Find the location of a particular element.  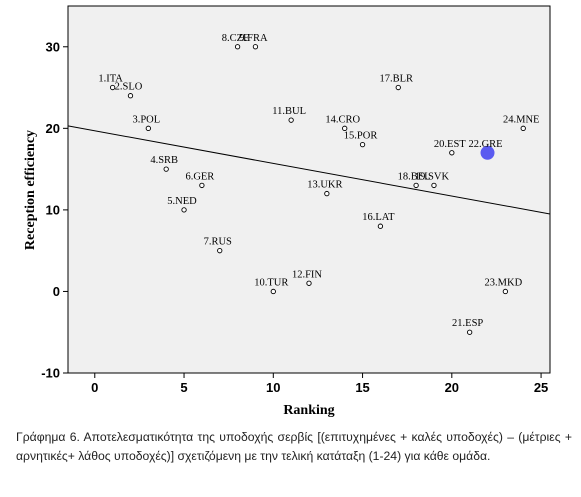

data-point-label: 15.POR is located at coordinates (361, 136).